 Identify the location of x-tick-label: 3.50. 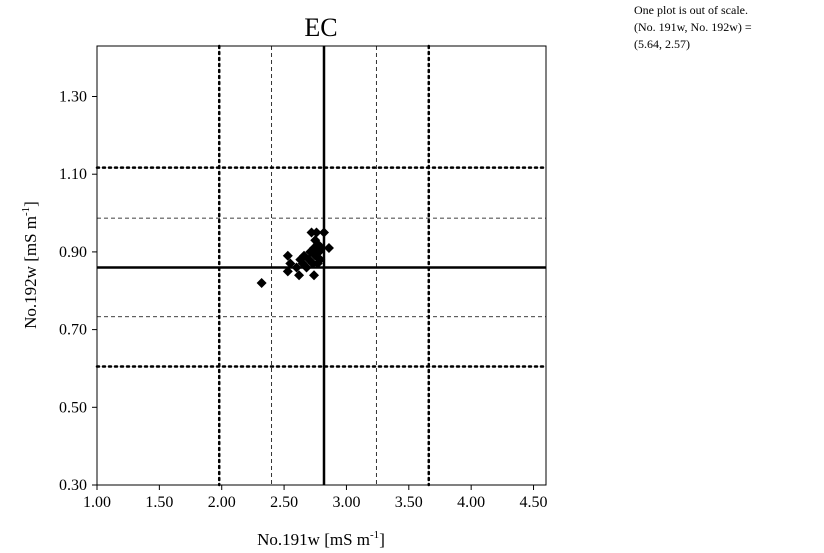
(409, 502).